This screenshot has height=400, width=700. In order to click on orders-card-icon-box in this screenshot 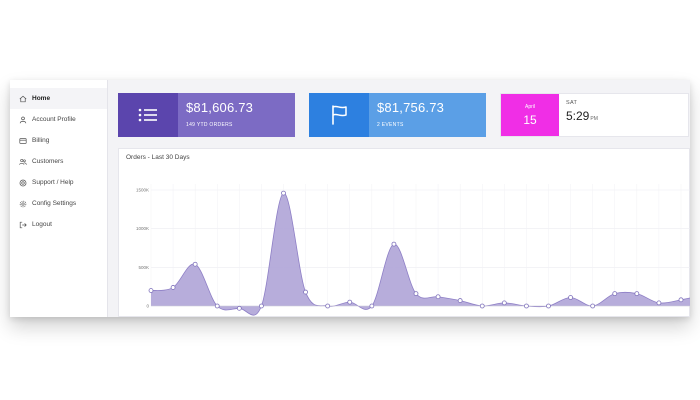, I will do `click(148, 115)`.